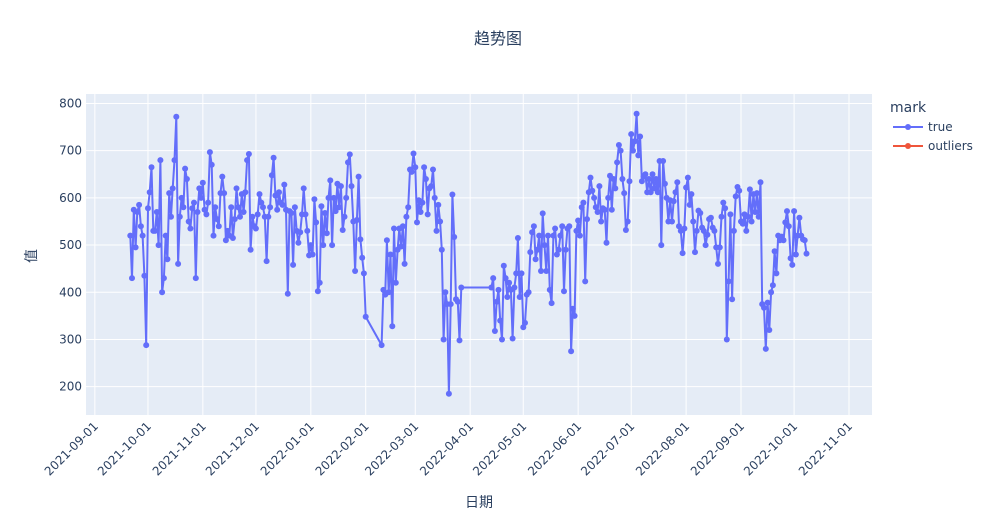 Image resolution: width=998 pixels, height=524 pixels. I want to click on y-tick-label: 600, so click(70, 198).